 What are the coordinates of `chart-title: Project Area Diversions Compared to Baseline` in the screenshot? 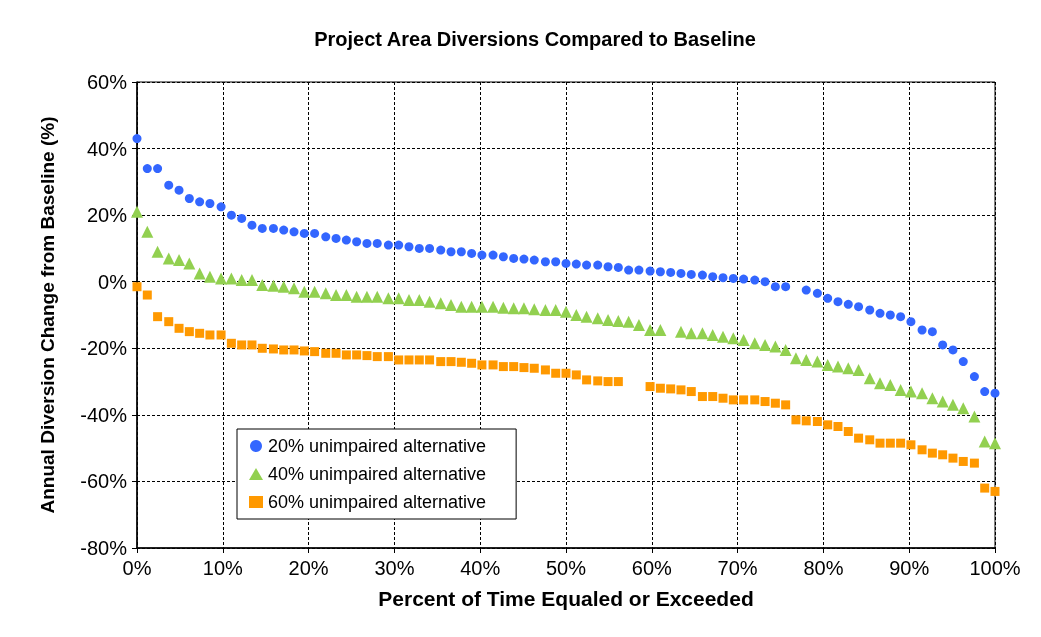 It's located at (535, 39).